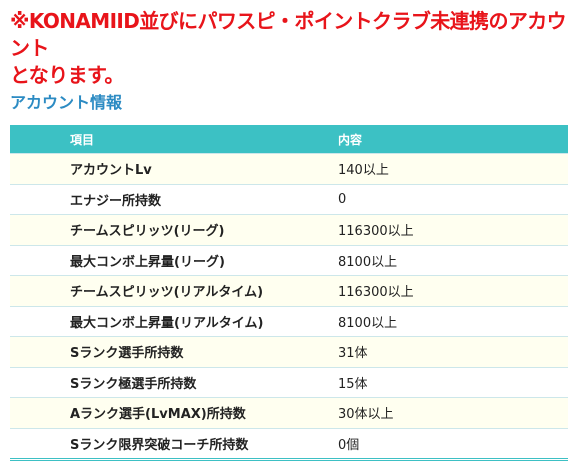  What do you see at coordinates (289, 198) in the screenshot?
I see `table-row: エナジー所持数 0` at bounding box center [289, 198].